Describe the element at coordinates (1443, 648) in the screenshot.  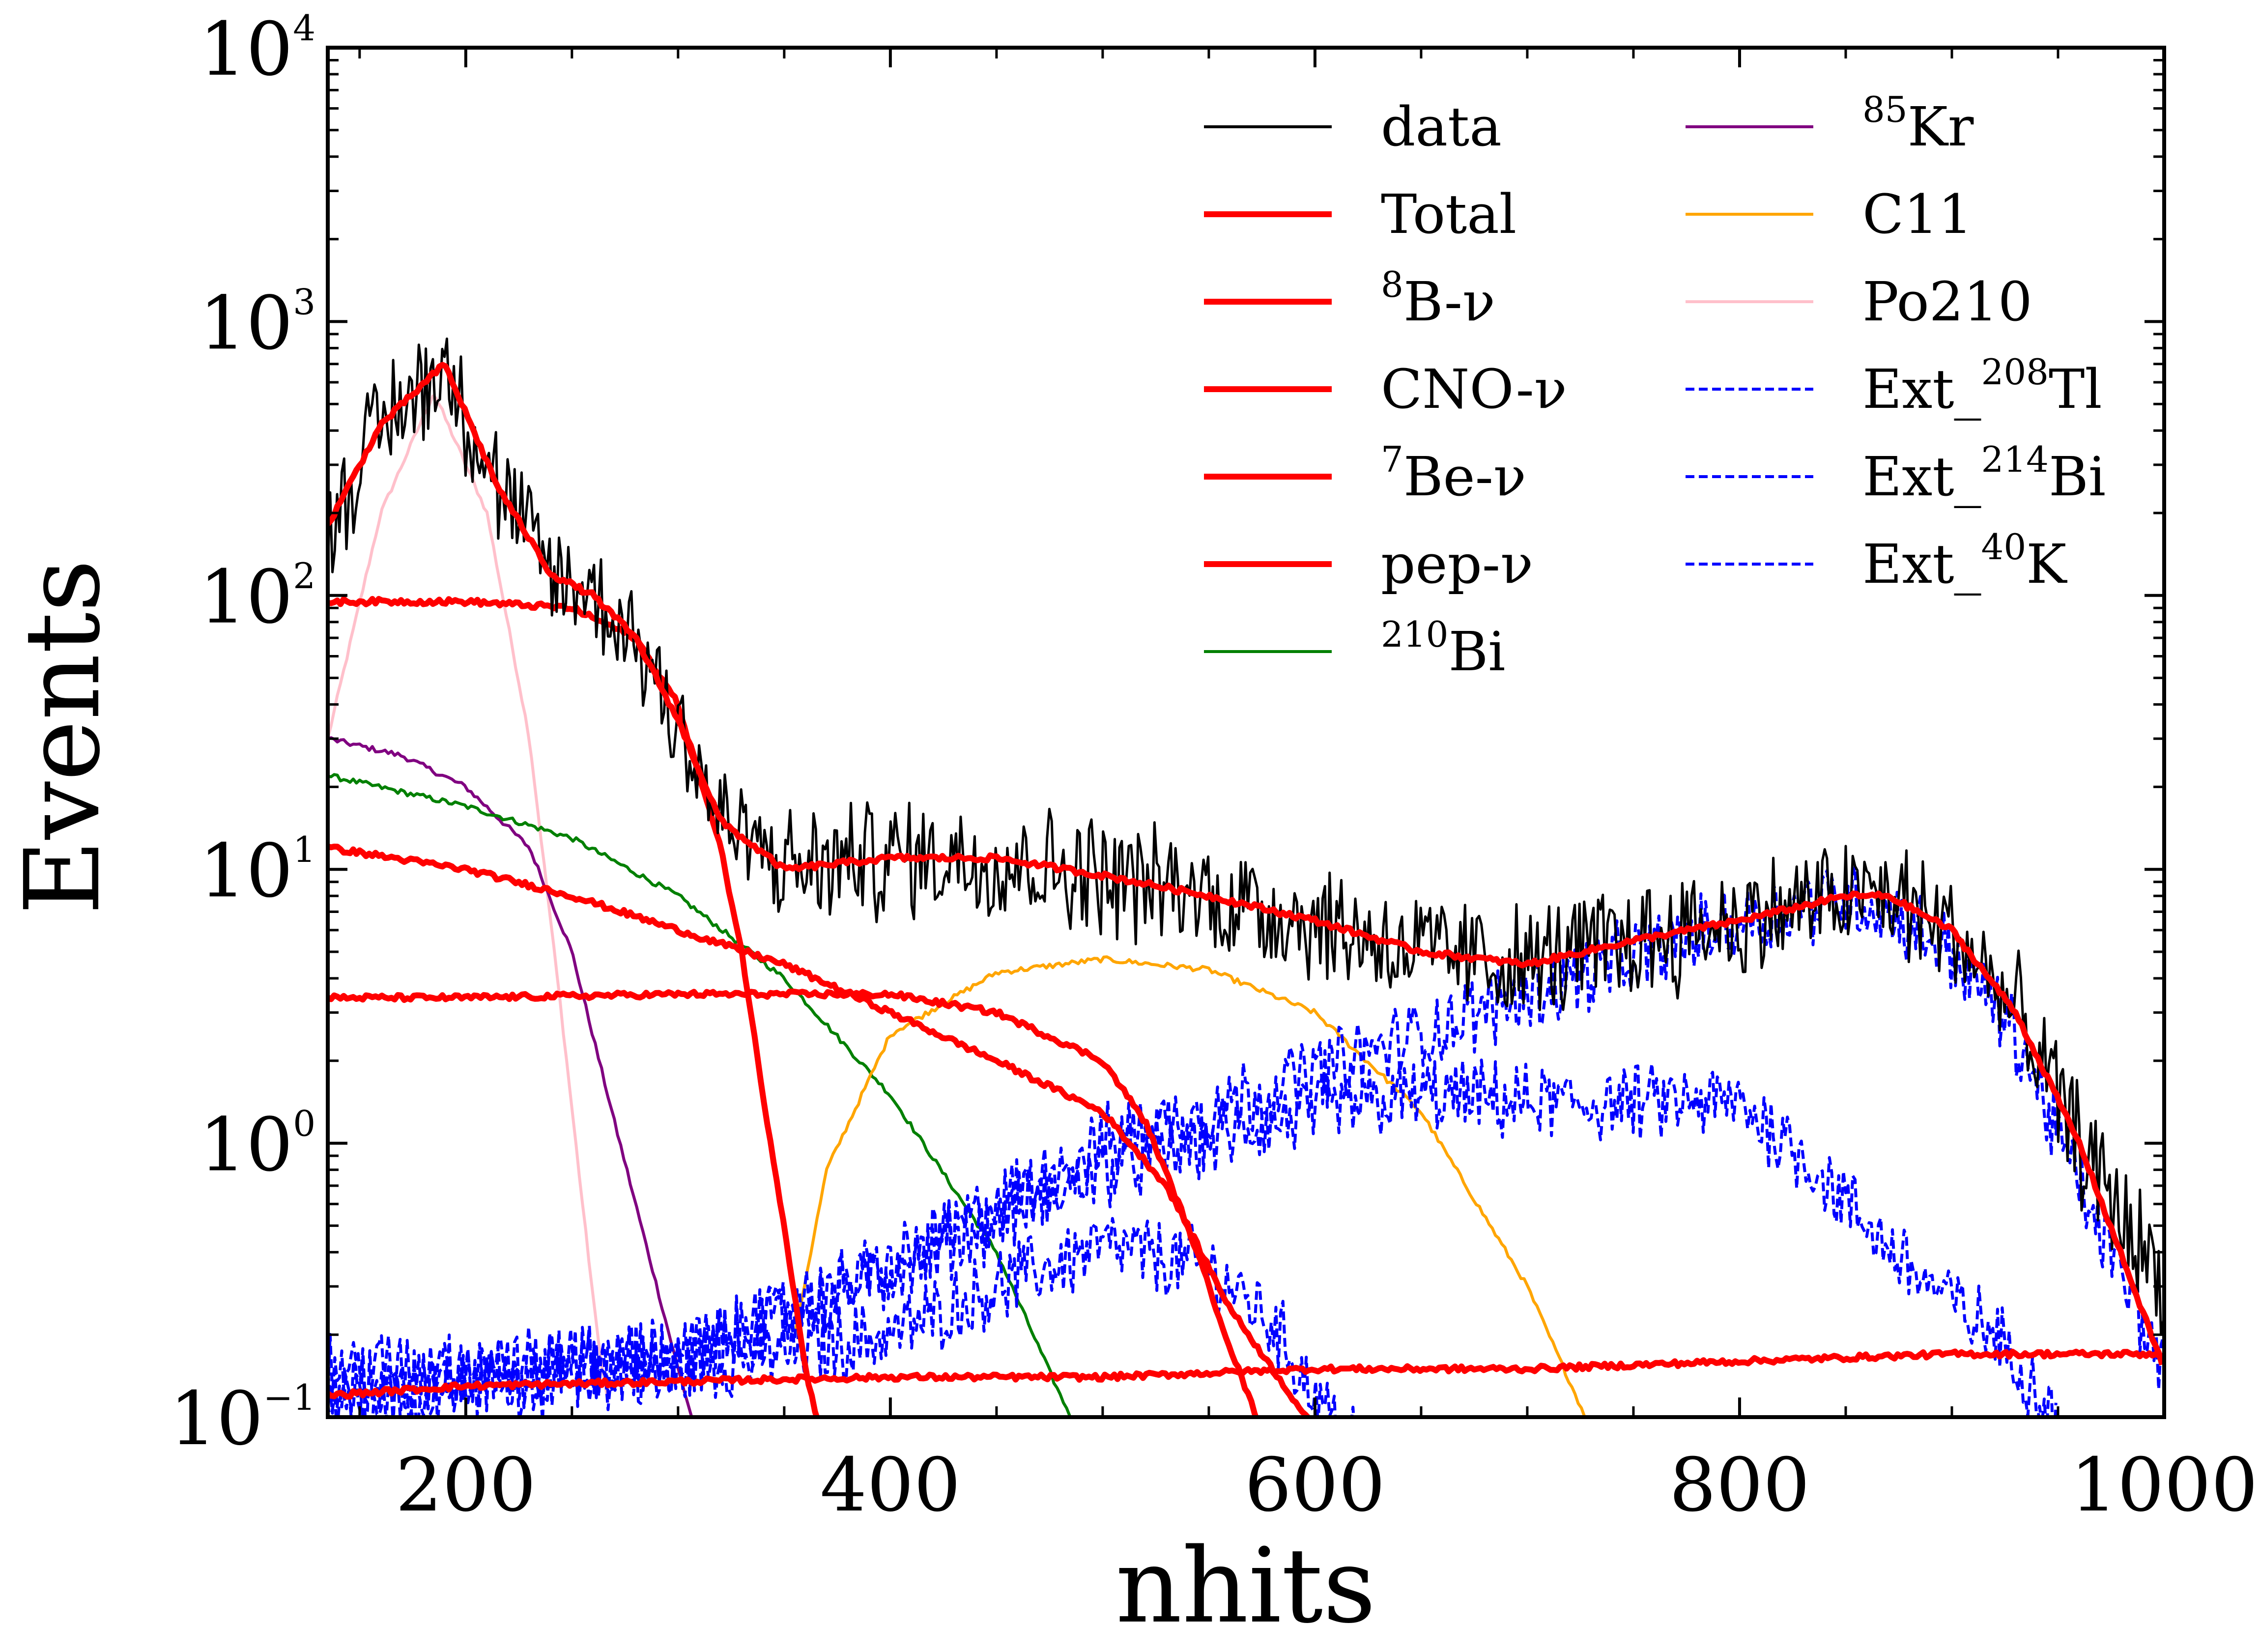
I see `legend-label-bi210: 210Bi` at that location.